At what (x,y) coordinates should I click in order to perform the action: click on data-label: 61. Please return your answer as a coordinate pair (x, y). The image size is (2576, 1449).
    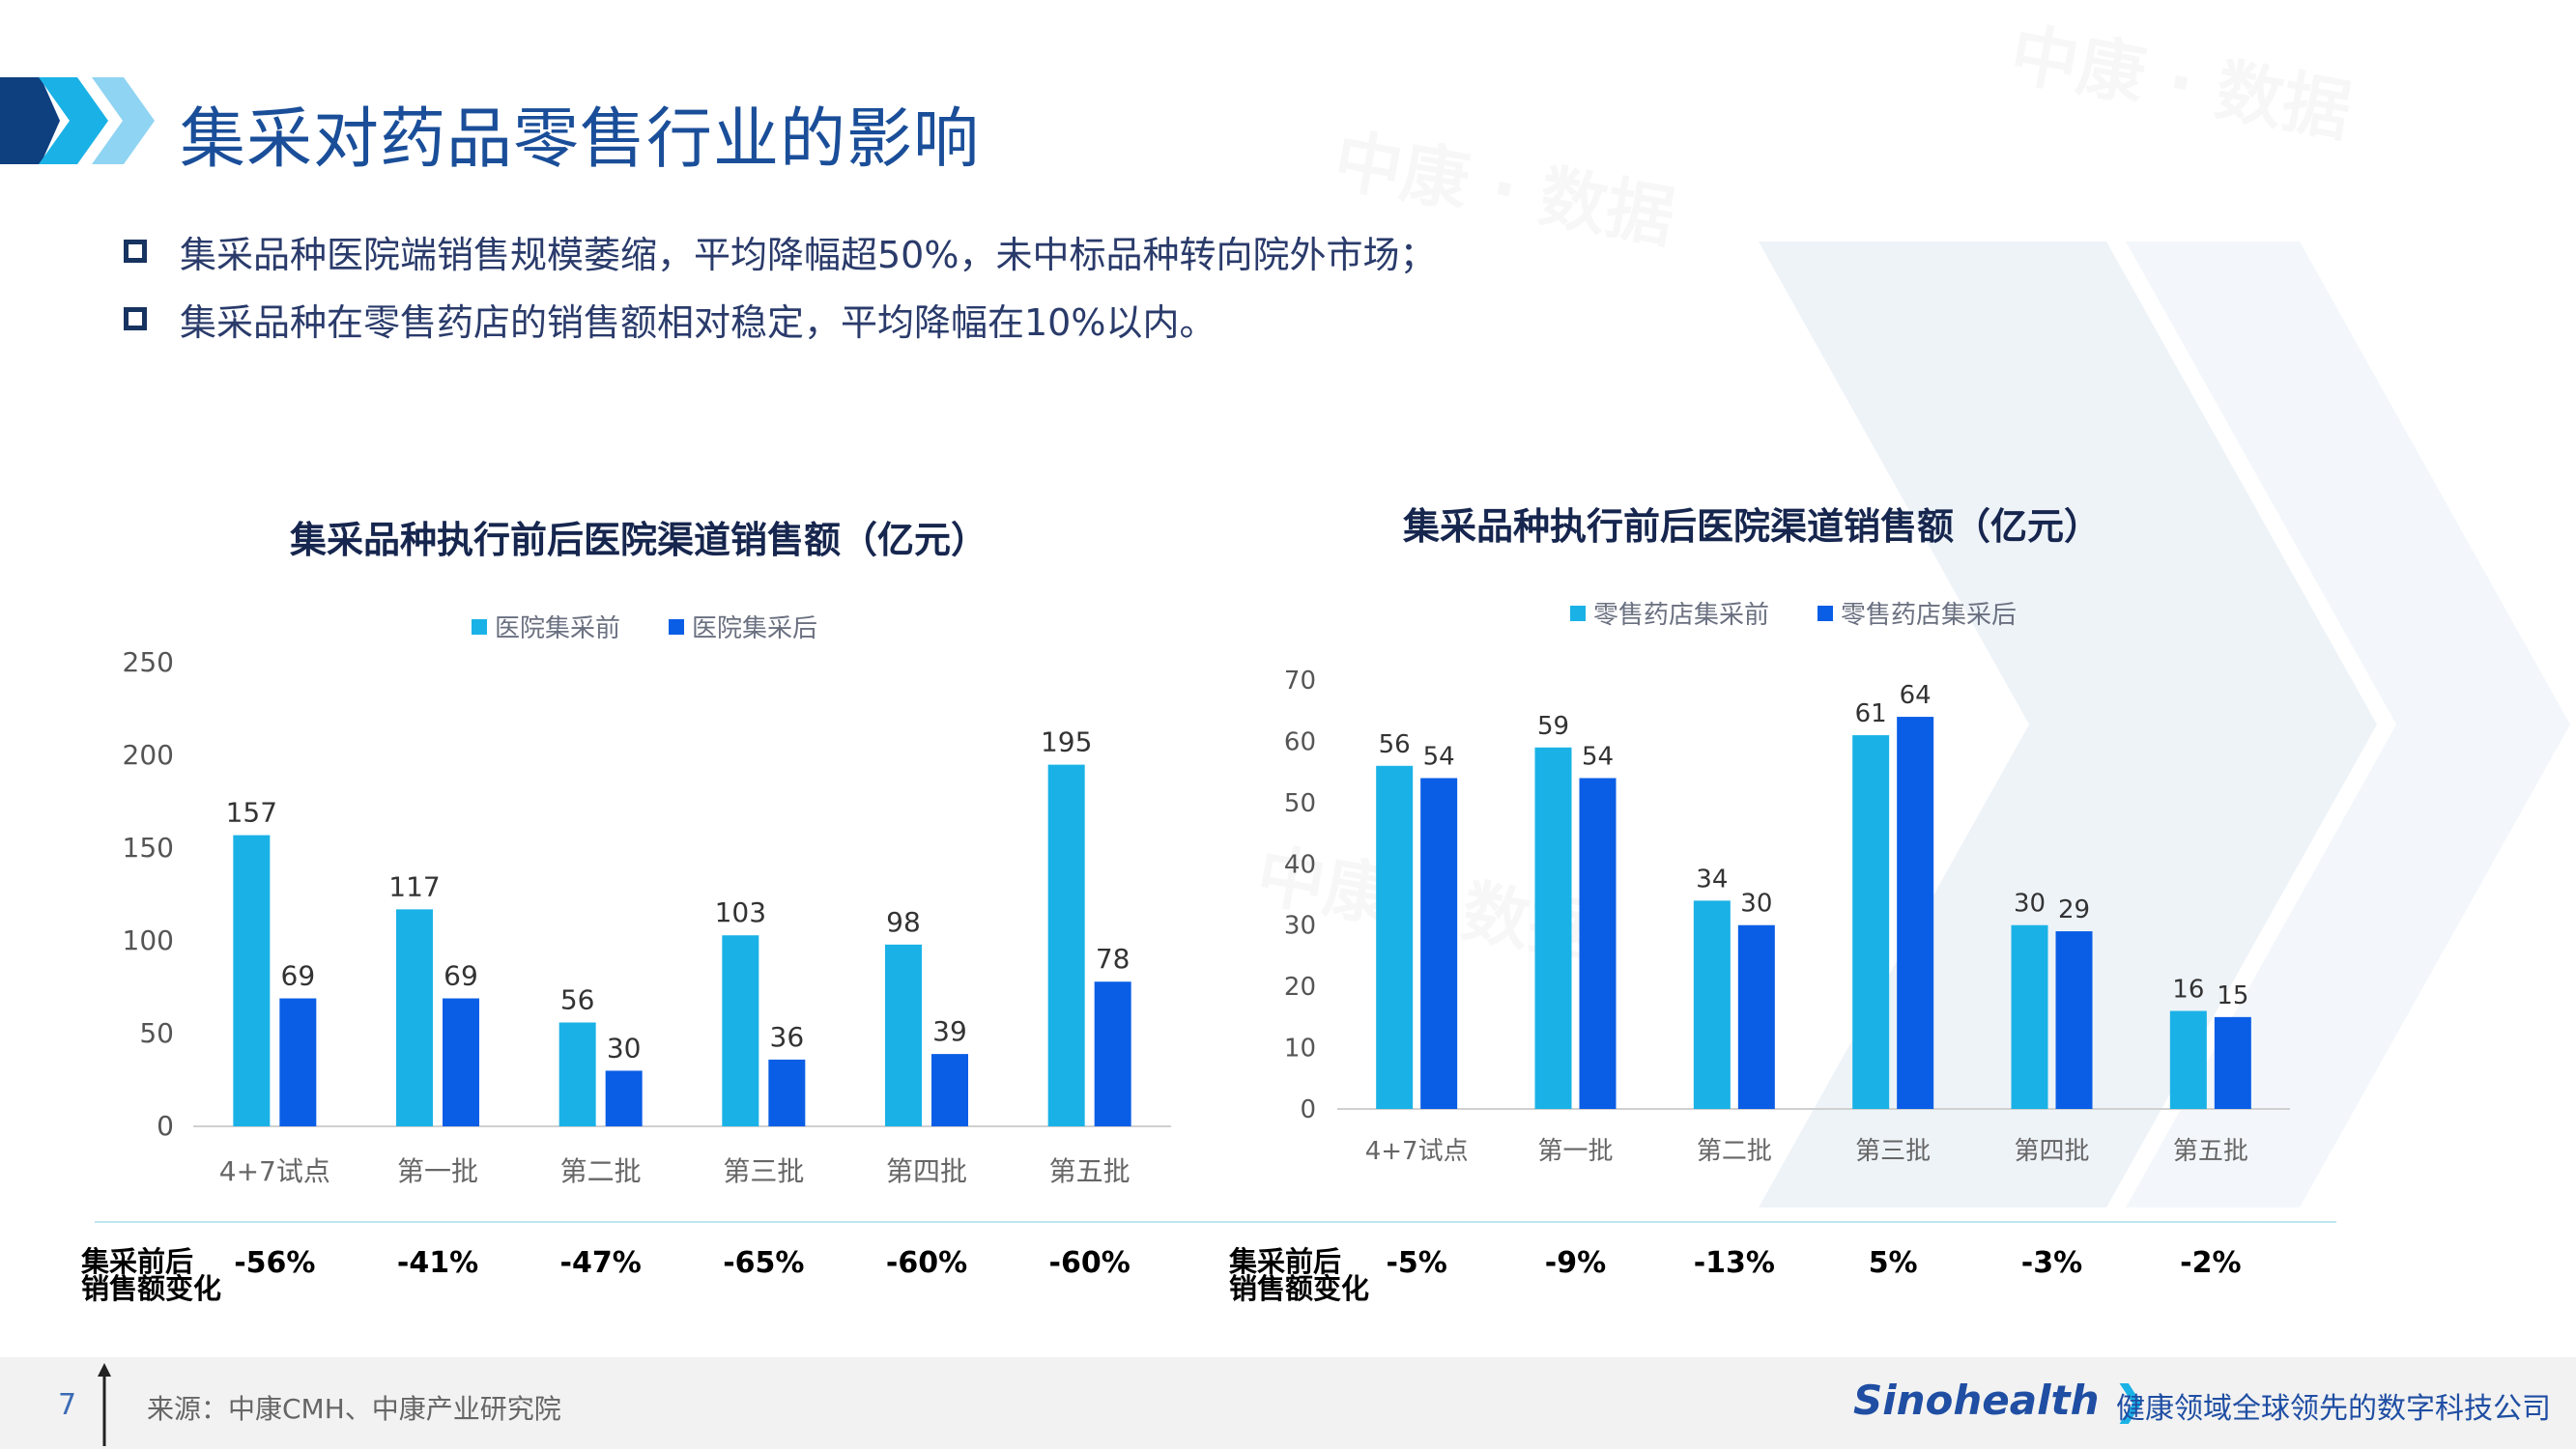
    Looking at the image, I should click on (1871, 713).